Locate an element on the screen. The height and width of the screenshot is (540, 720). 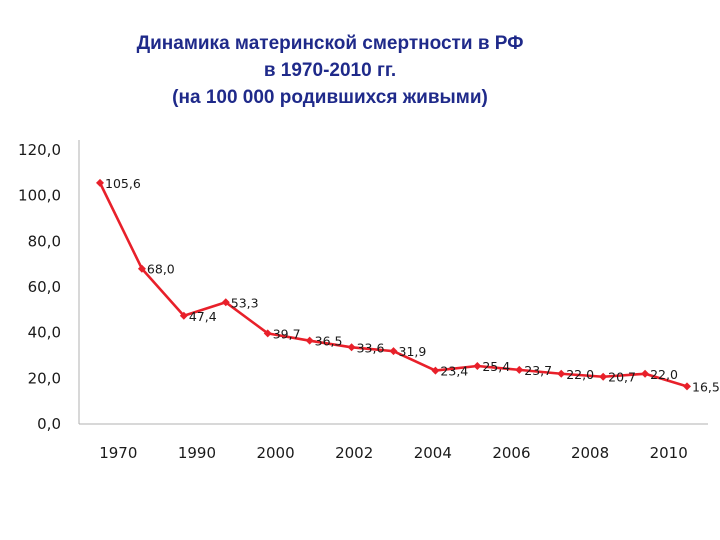
data-label: 39,7 is located at coordinates (287, 333).